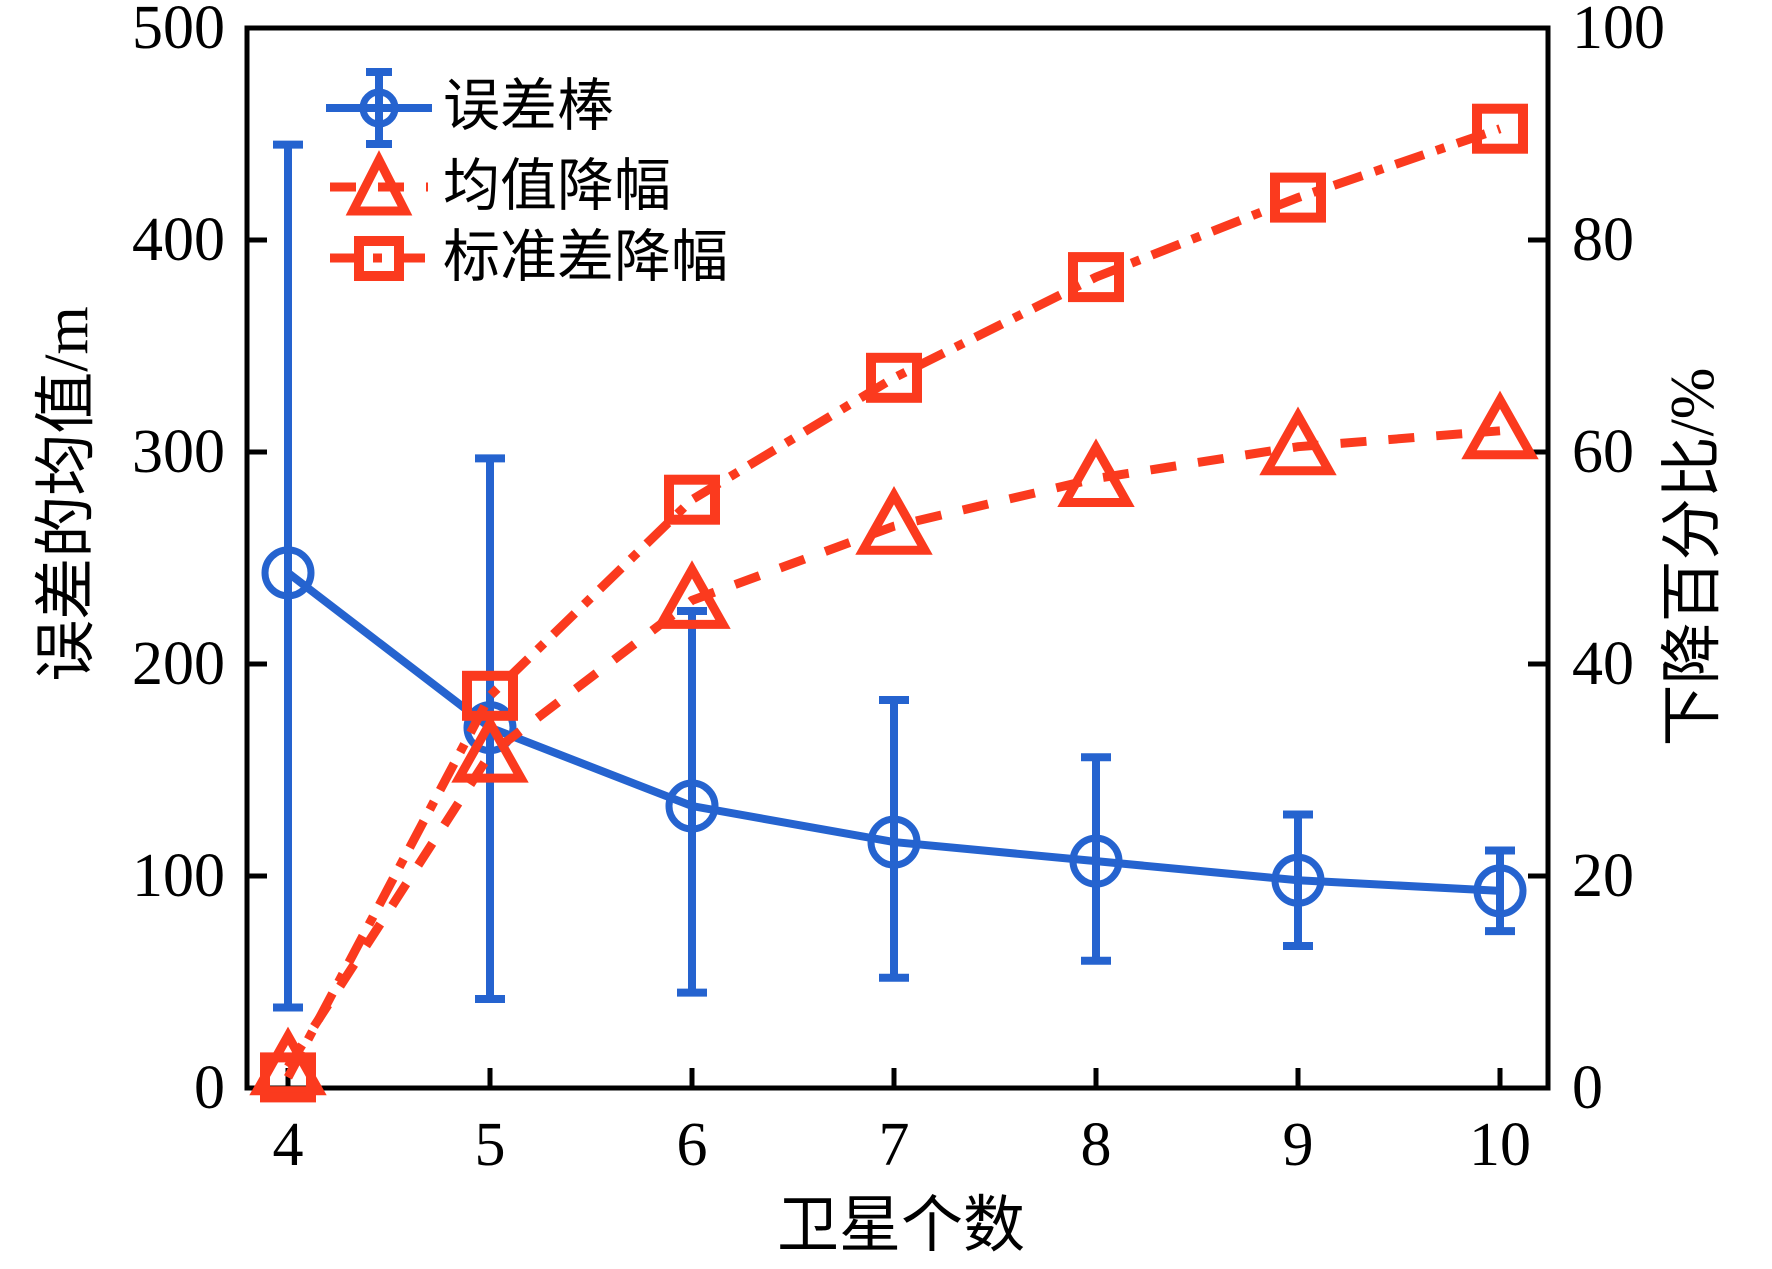  I want to click on x-tick-label: 7, so click(894, 1145).